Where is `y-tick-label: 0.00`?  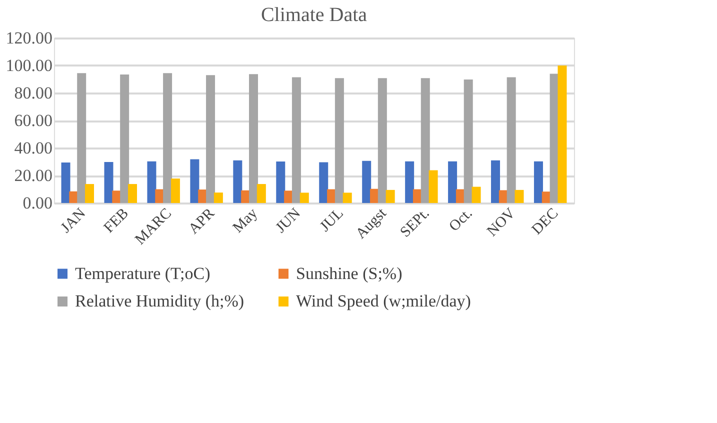 y-tick-label: 0.00 is located at coordinates (37, 203).